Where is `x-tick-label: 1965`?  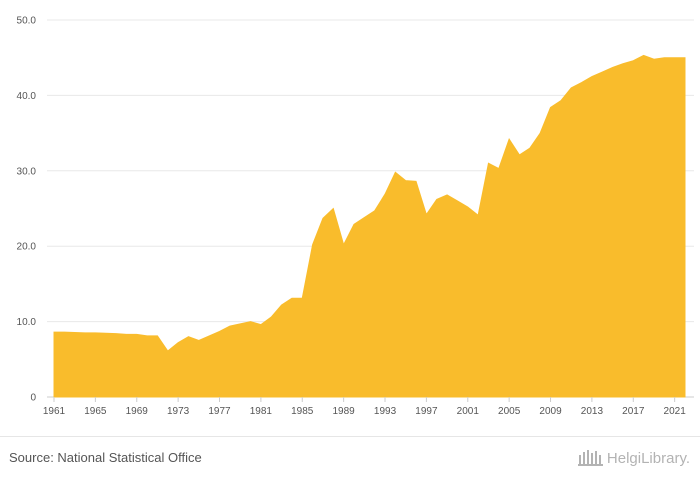 x-tick-label: 1965 is located at coordinates (95, 411).